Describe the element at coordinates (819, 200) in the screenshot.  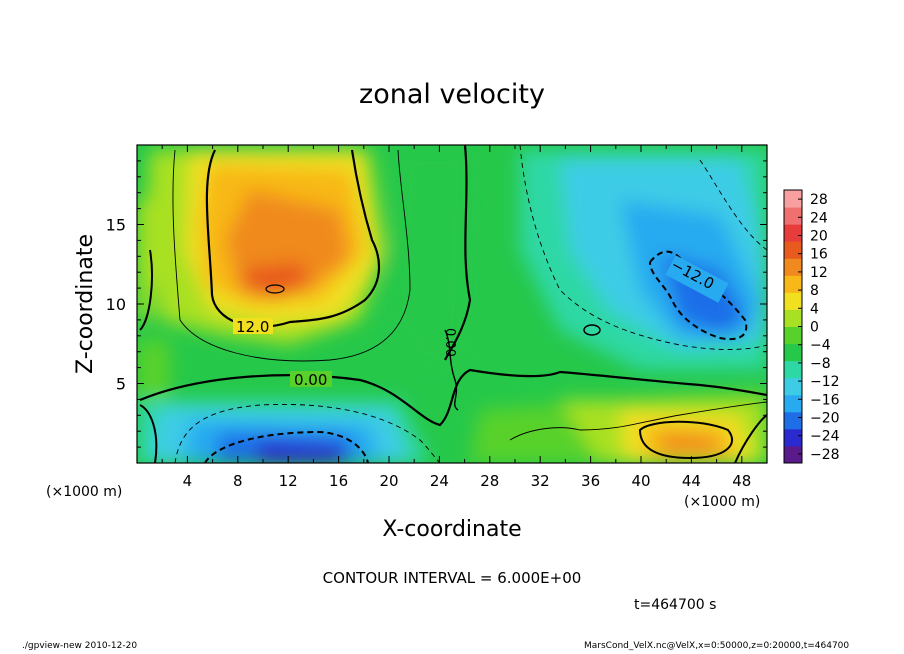
I see `colorbar-tick-label: 28` at that location.